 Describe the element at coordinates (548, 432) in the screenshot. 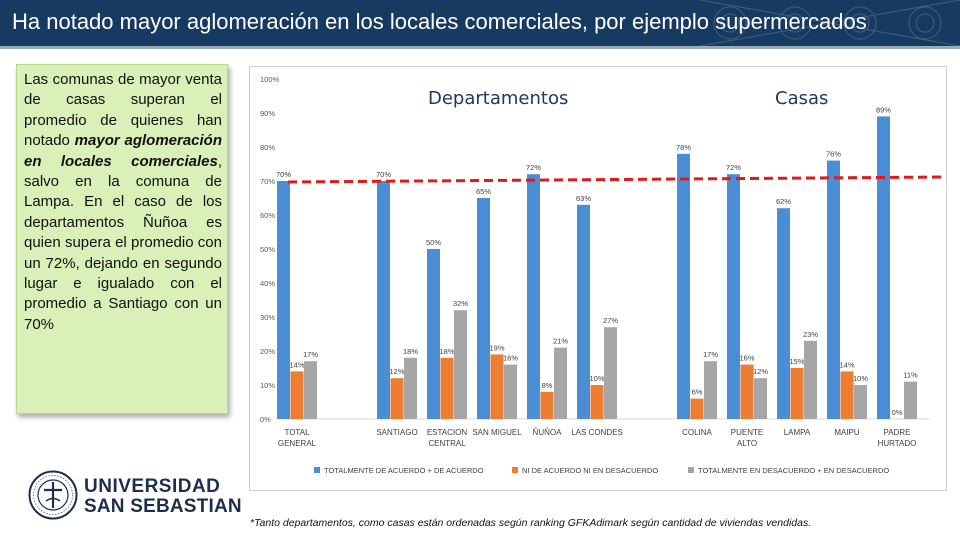

I see `category-label: ÑUÑOA` at that location.